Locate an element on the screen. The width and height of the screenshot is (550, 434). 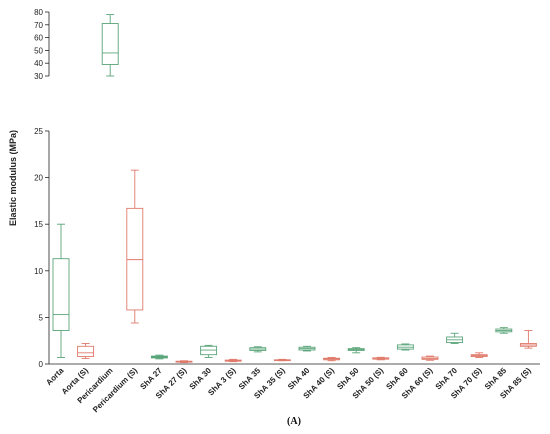
lower-tick-label: 0 is located at coordinates (41, 364).